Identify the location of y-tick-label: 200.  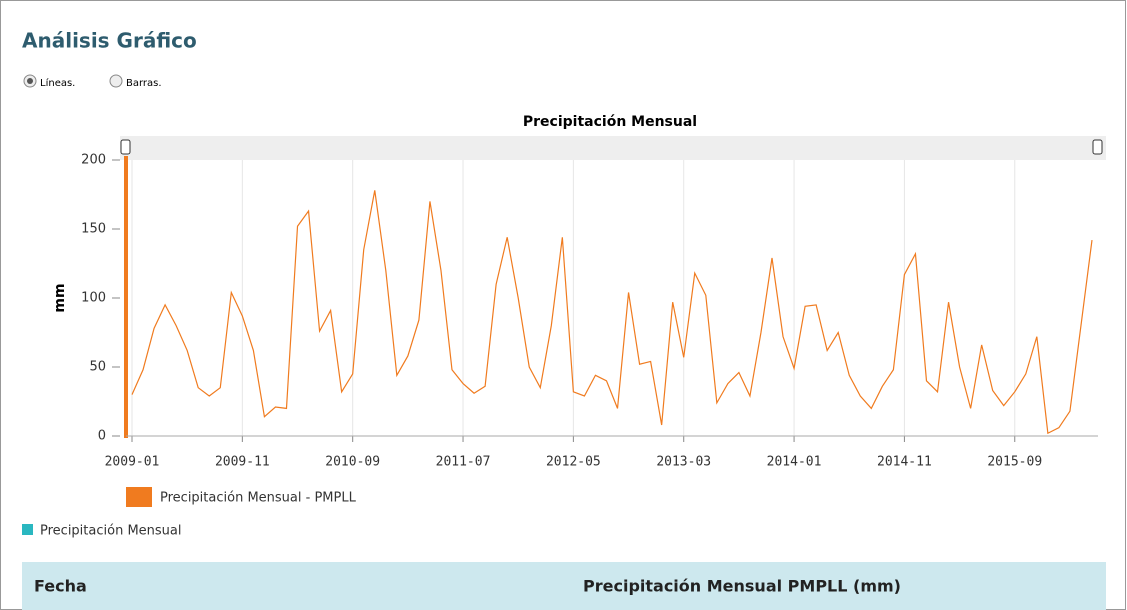
(93, 160).